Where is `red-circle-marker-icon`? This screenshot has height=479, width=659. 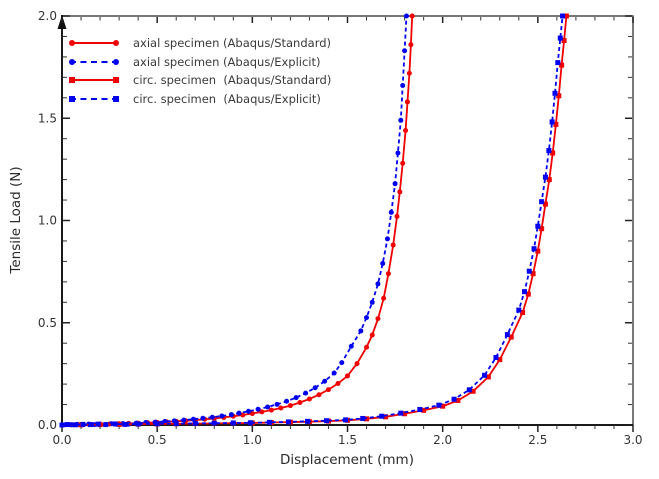 red-circle-marker-icon is located at coordinates (116, 43).